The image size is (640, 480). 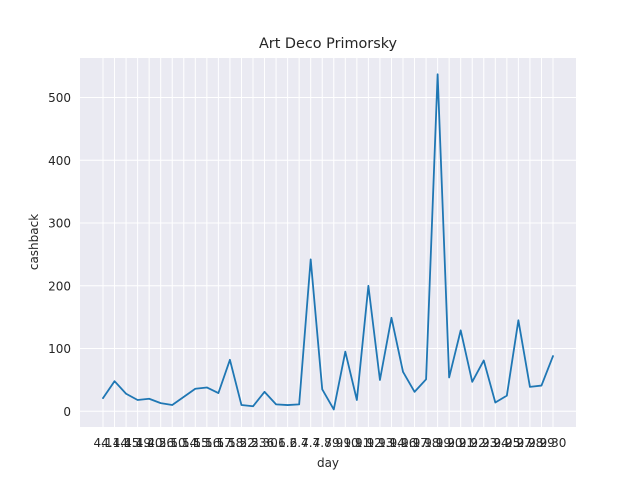 What do you see at coordinates (472, 443) in the screenshot?
I see `x-tick-label: 9.22` at bounding box center [472, 443].